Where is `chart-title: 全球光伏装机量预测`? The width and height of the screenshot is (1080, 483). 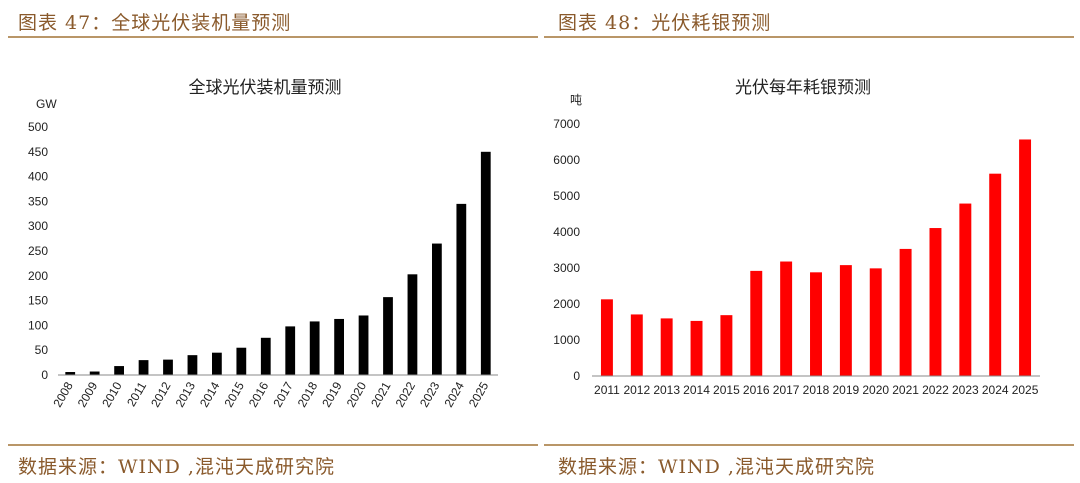 chart-title: 全球光伏装机量预测 is located at coordinates (265, 88).